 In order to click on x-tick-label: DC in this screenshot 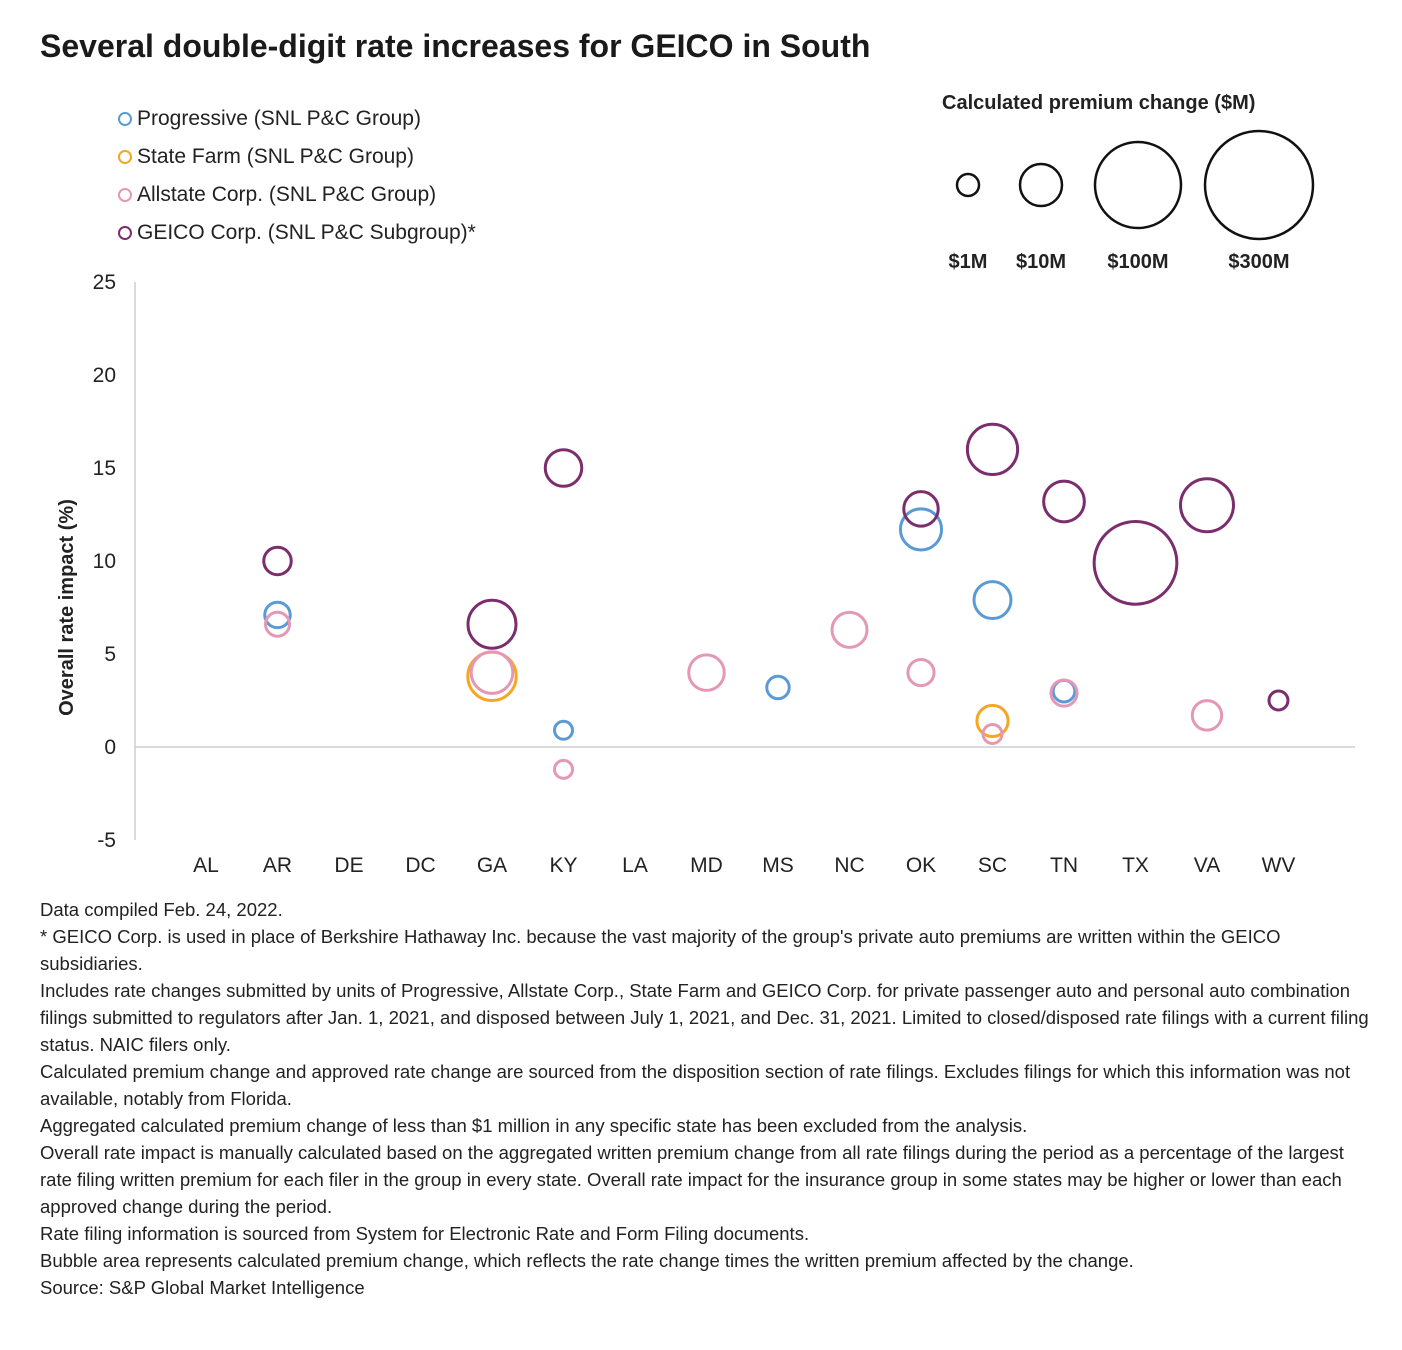, I will do `click(420, 865)`.